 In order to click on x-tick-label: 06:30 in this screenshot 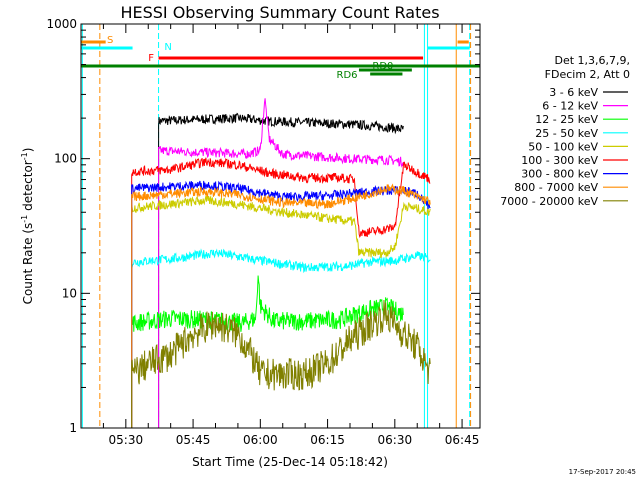, I will do `click(395, 440)`.